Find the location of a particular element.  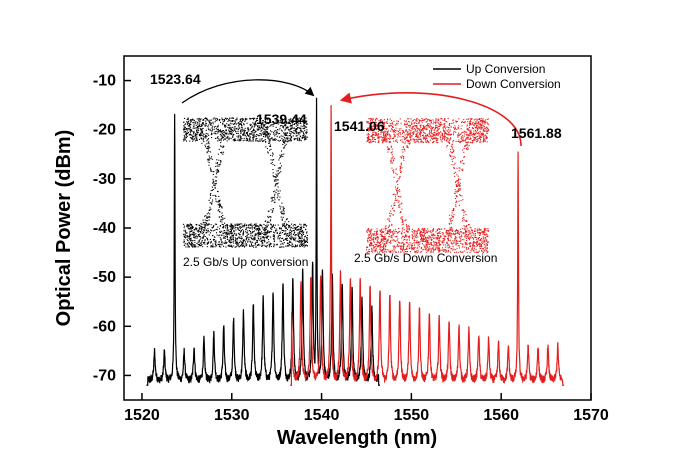

peak-label-1523-64: 1523.64 is located at coordinates (175, 79).